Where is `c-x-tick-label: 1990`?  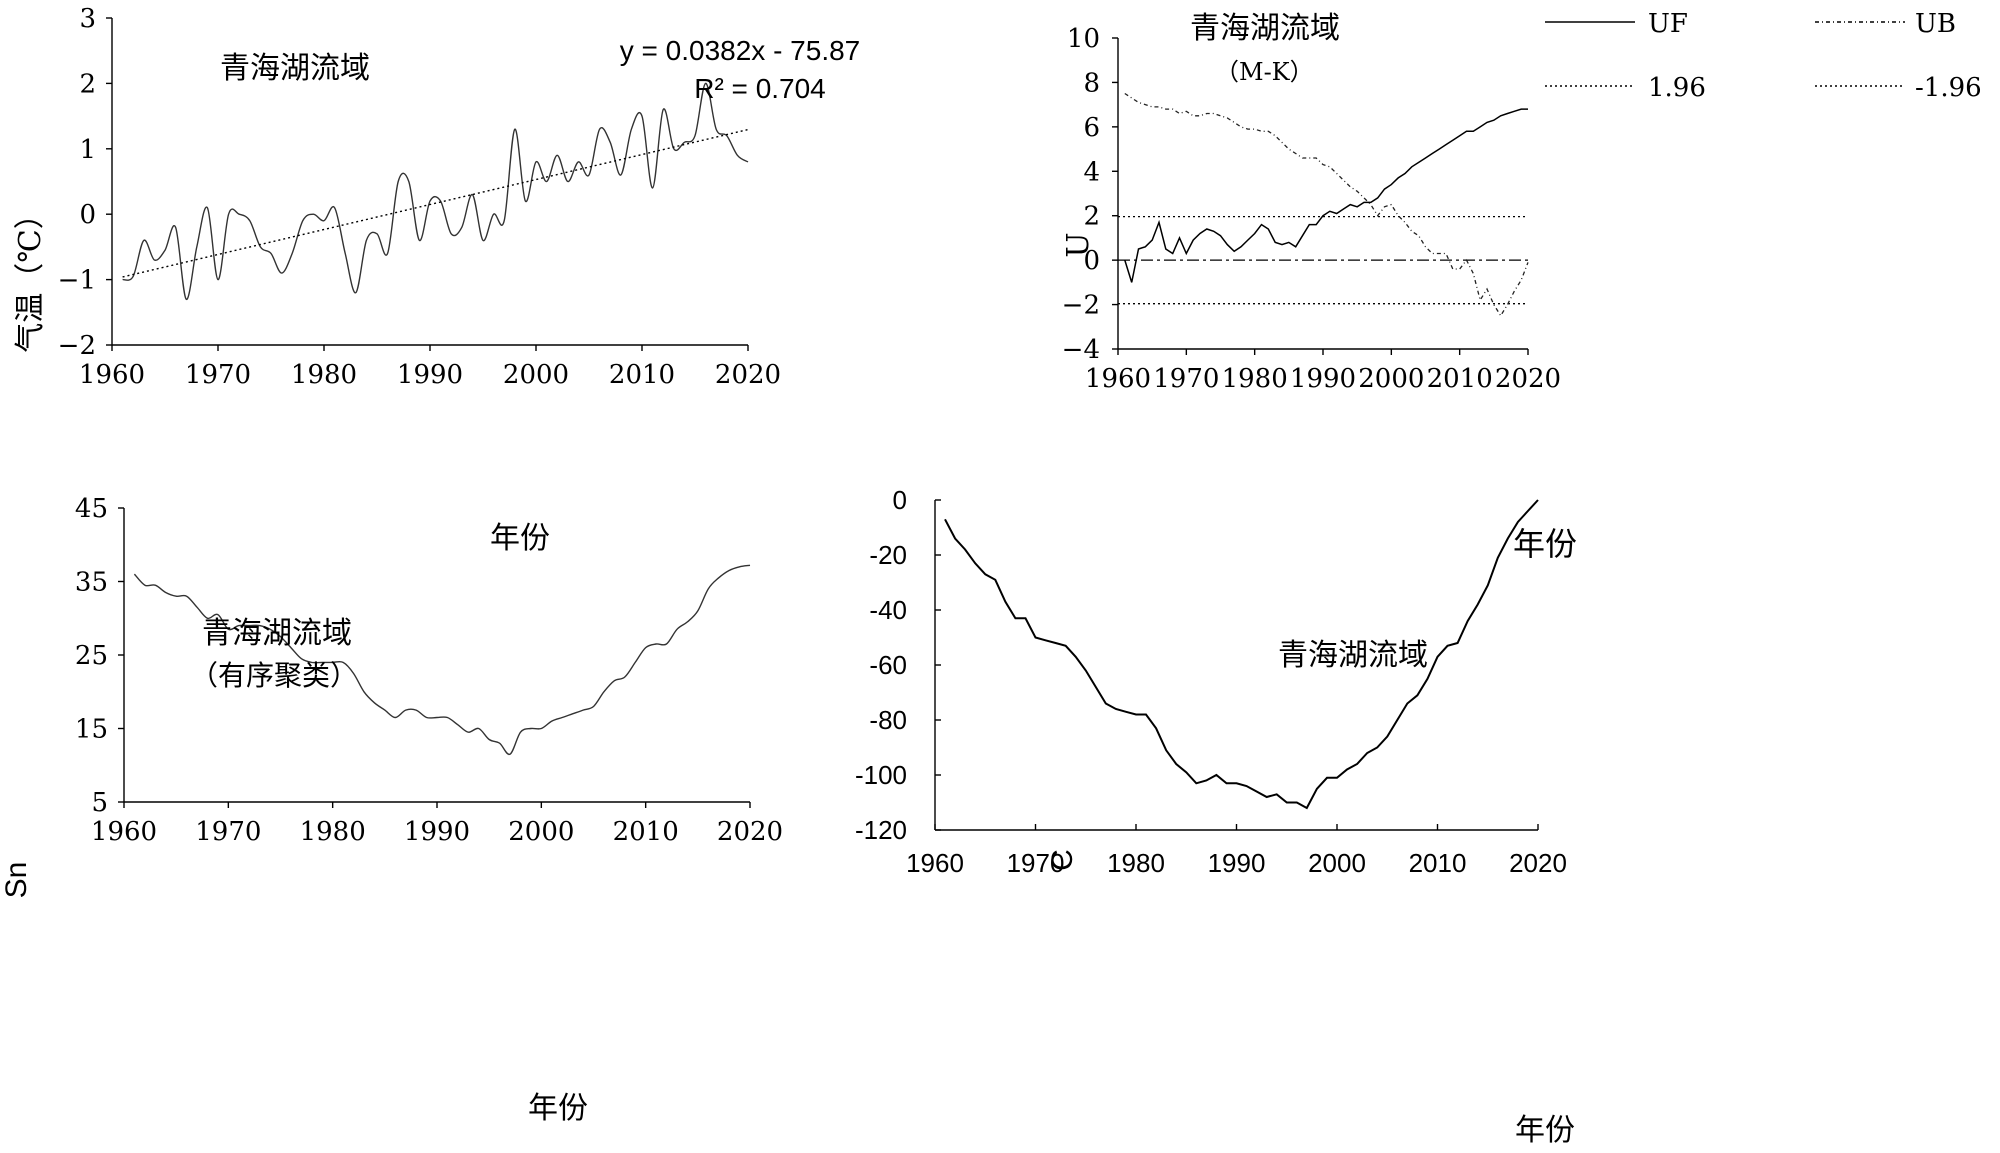
c-x-tick-label: 1990 is located at coordinates (1237, 863).